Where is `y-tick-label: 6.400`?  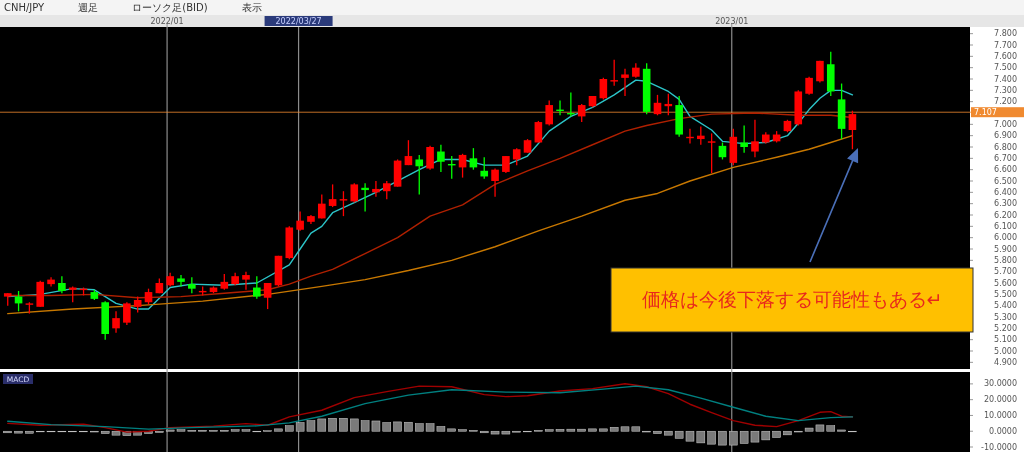 y-tick-label: 6.400 is located at coordinates (1005, 192).